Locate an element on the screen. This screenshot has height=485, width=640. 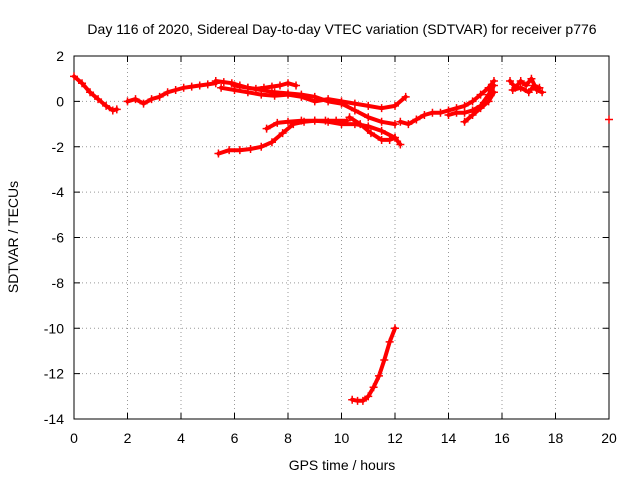
series-line is located at coordinates (171, 93).